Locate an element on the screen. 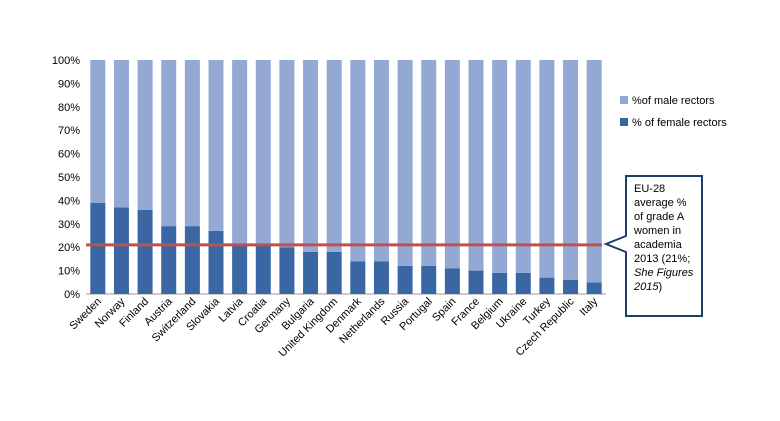 This screenshot has width=780, height=421. legend-swatch-male is located at coordinates (624, 100).